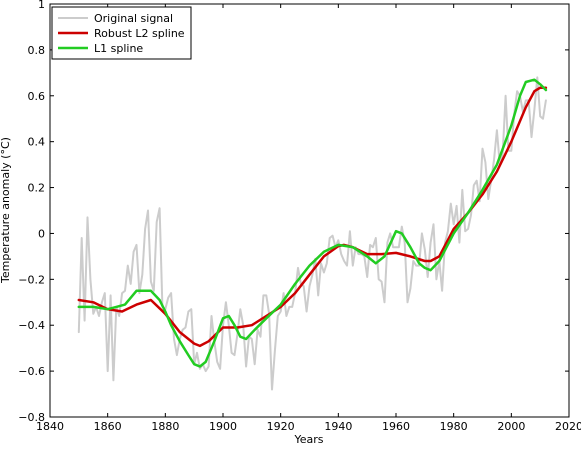  What do you see at coordinates (108, 426) in the screenshot?
I see `x-tick-label: 1860` at bounding box center [108, 426].